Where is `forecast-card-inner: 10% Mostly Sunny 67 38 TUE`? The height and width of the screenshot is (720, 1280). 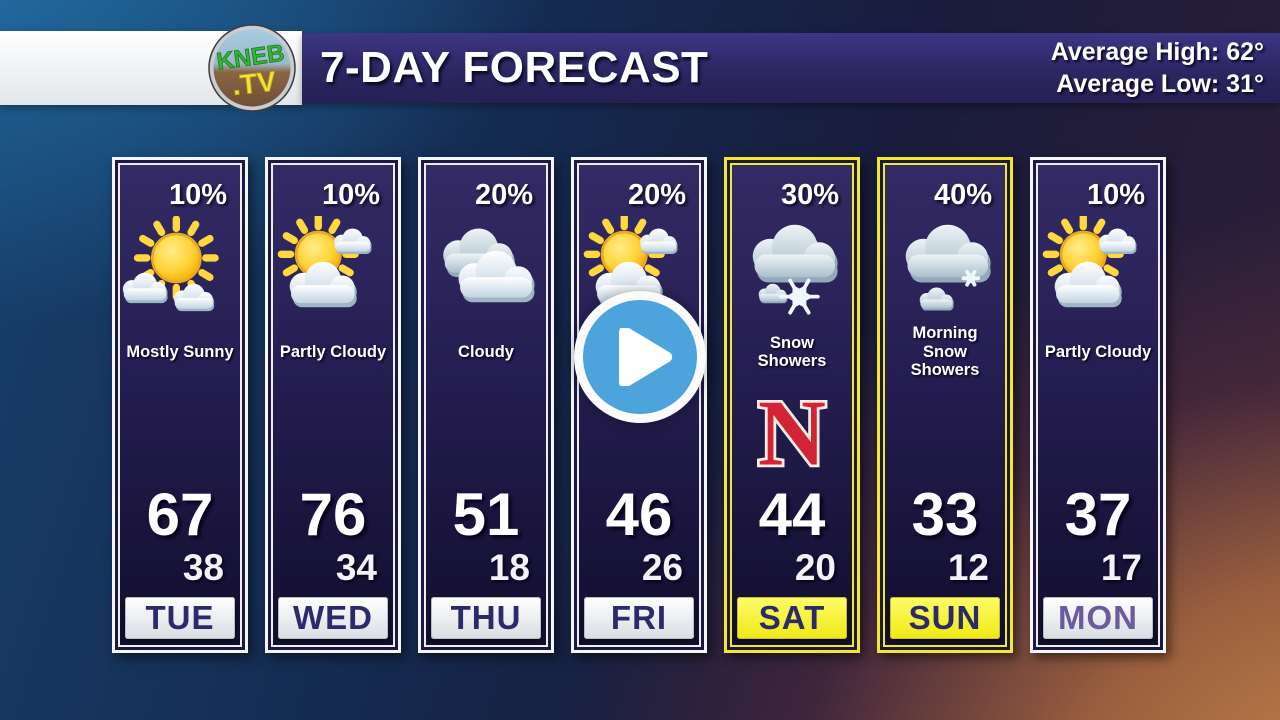 forecast-card-inner: 10% Mostly Sunny 67 38 TUE is located at coordinates (180, 405).